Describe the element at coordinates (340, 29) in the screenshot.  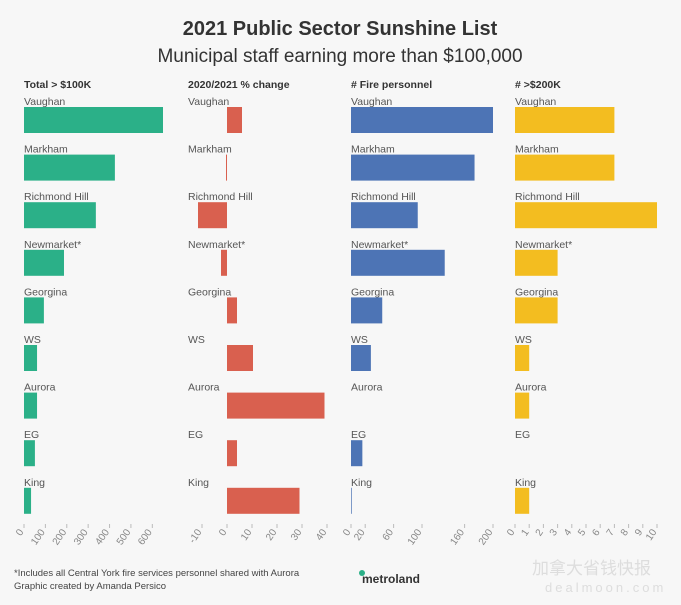
I see `chart-title: 2021 Public Sector Sunshine List` at that location.